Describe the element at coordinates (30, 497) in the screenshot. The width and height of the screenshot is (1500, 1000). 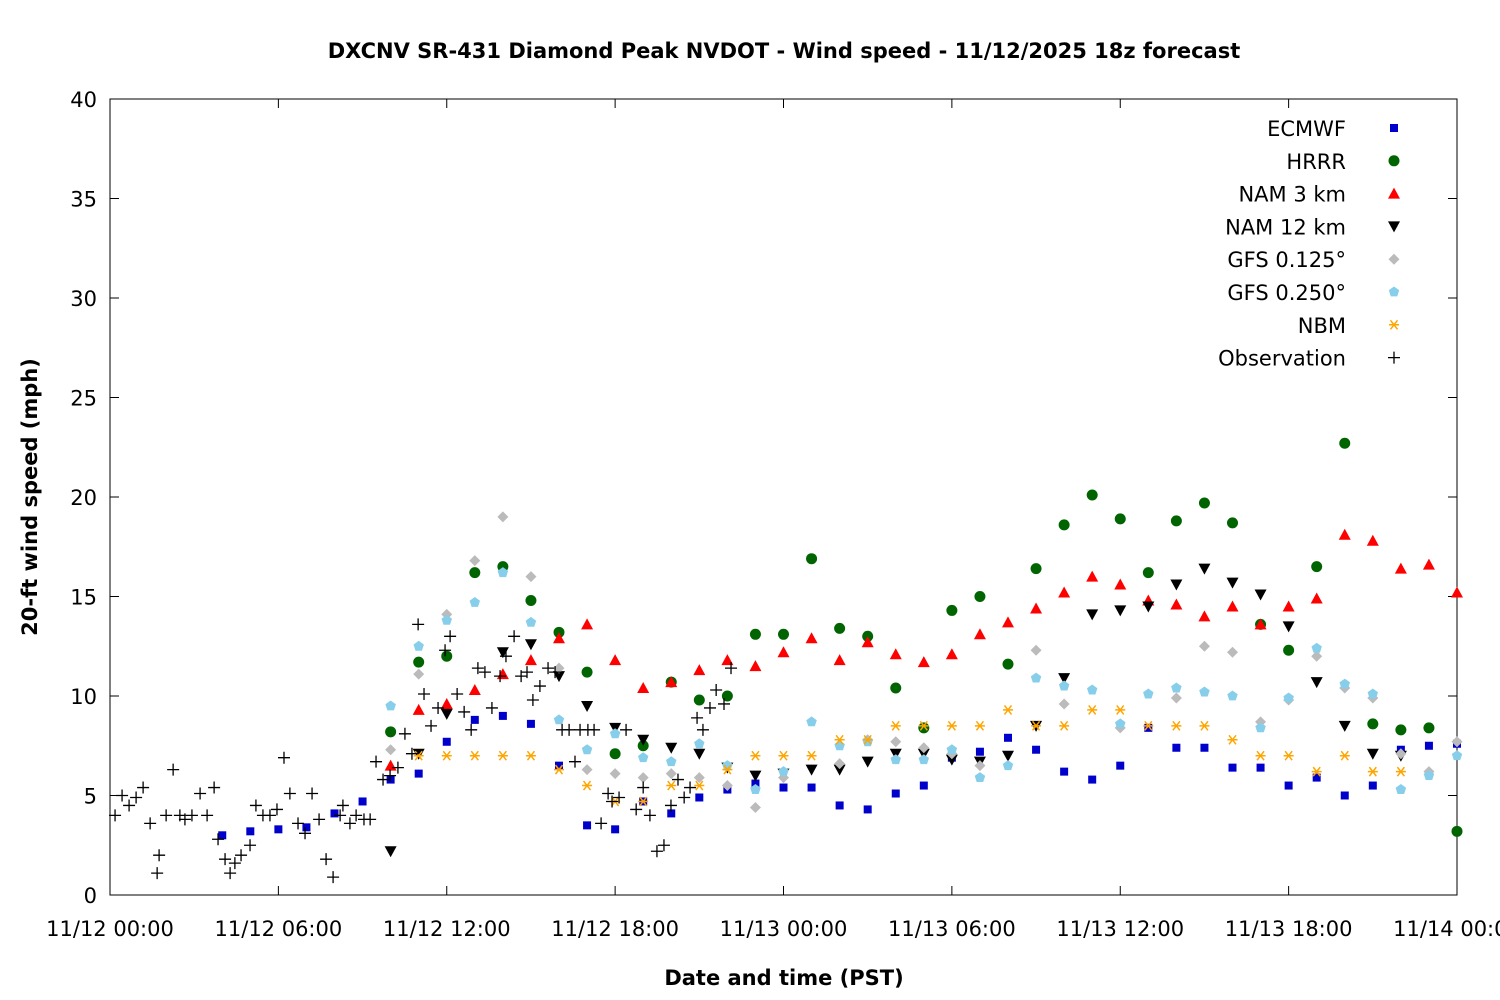
I see `y-axis-label: 20-ft wind speed (mph)` at that location.